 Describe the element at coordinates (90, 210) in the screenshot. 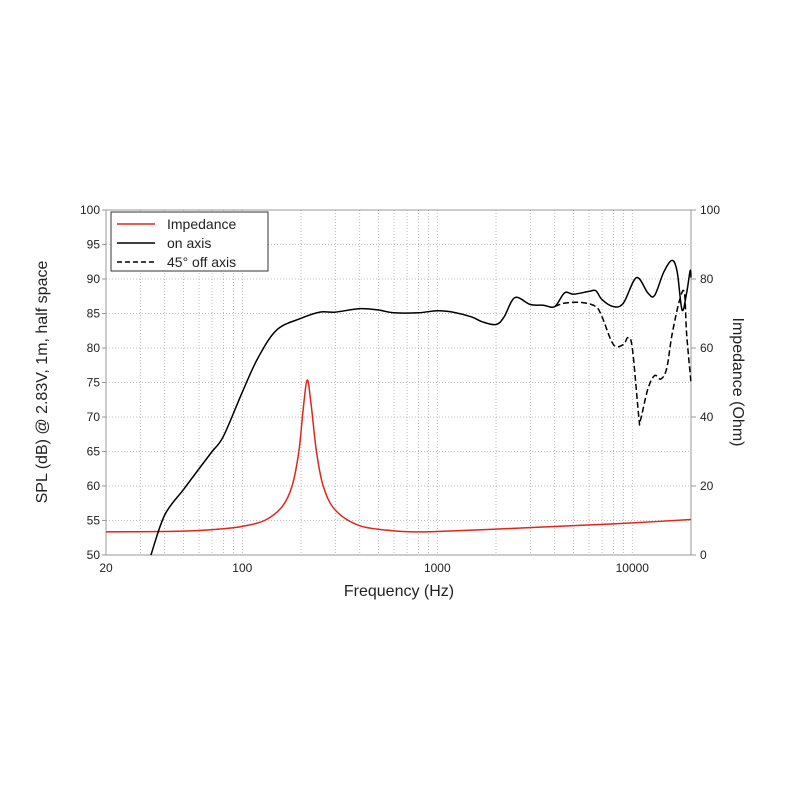

I see `y-tick-label: 100` at that location.